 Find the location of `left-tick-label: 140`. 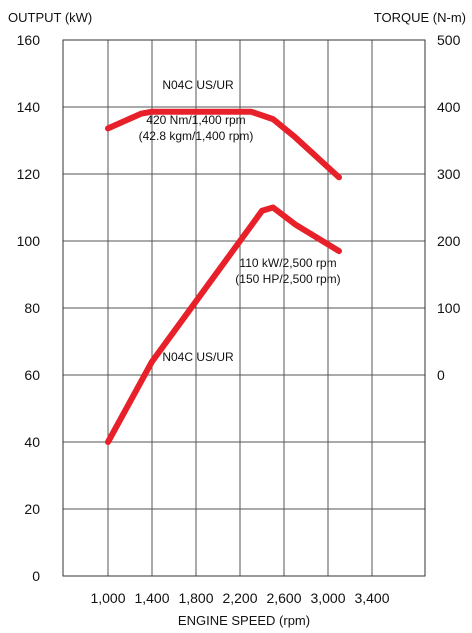

left-tick-label: 140 is located at coordinates (29, 107).